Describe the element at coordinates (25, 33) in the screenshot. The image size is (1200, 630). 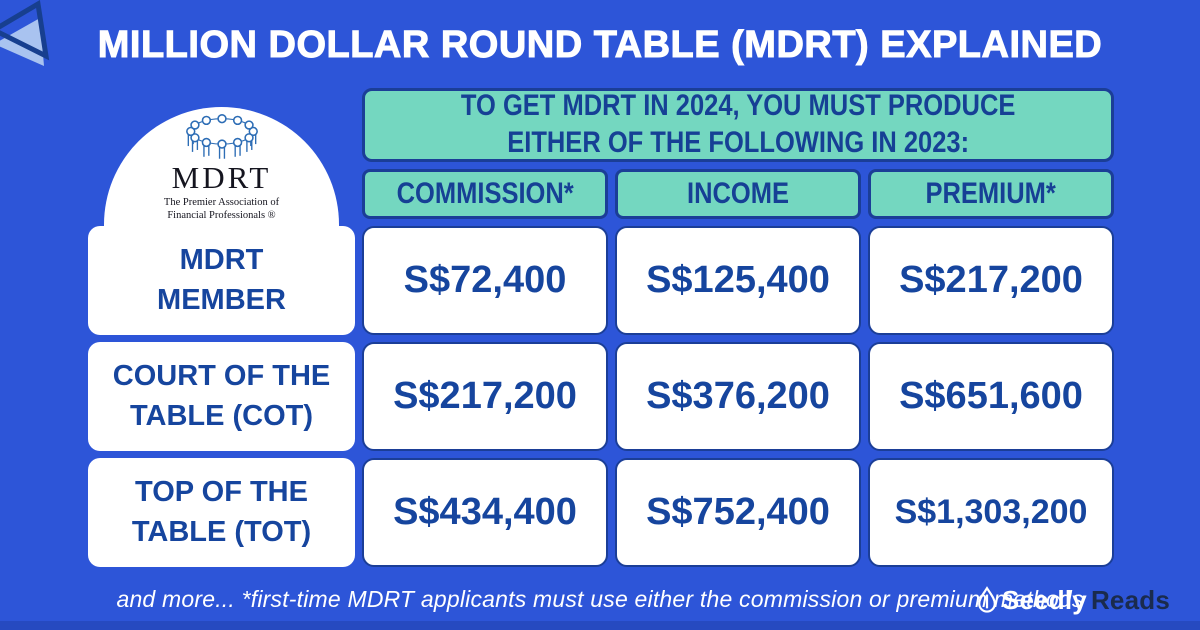
I see `double-triangle-icon` at that location.